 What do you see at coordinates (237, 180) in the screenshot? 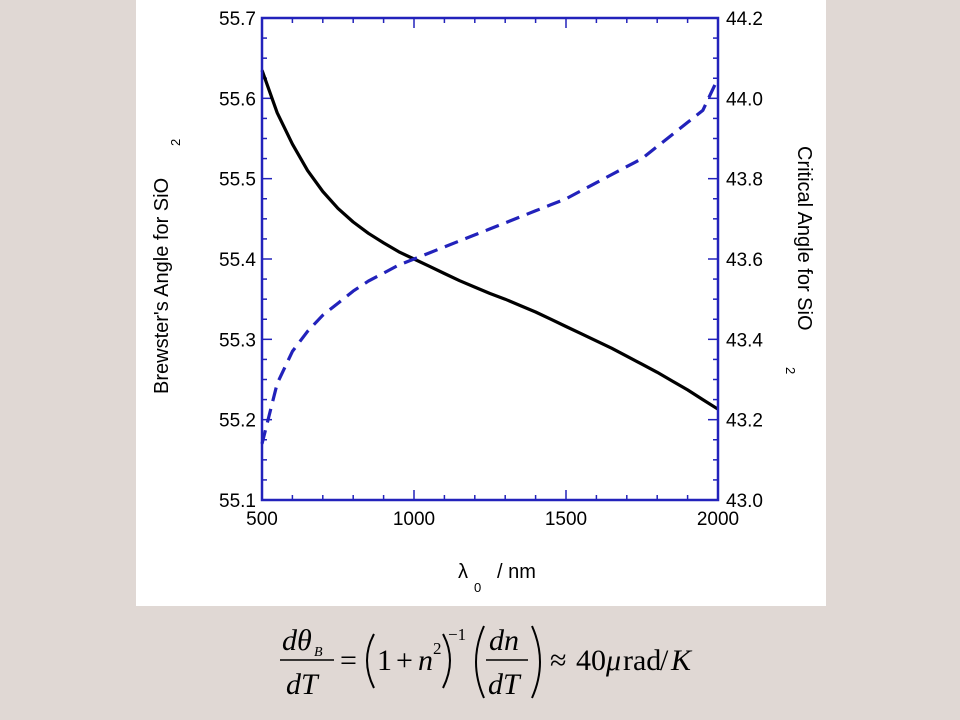
I see `left-y-tick-label: 55.5` at bounding box center [237, 180].